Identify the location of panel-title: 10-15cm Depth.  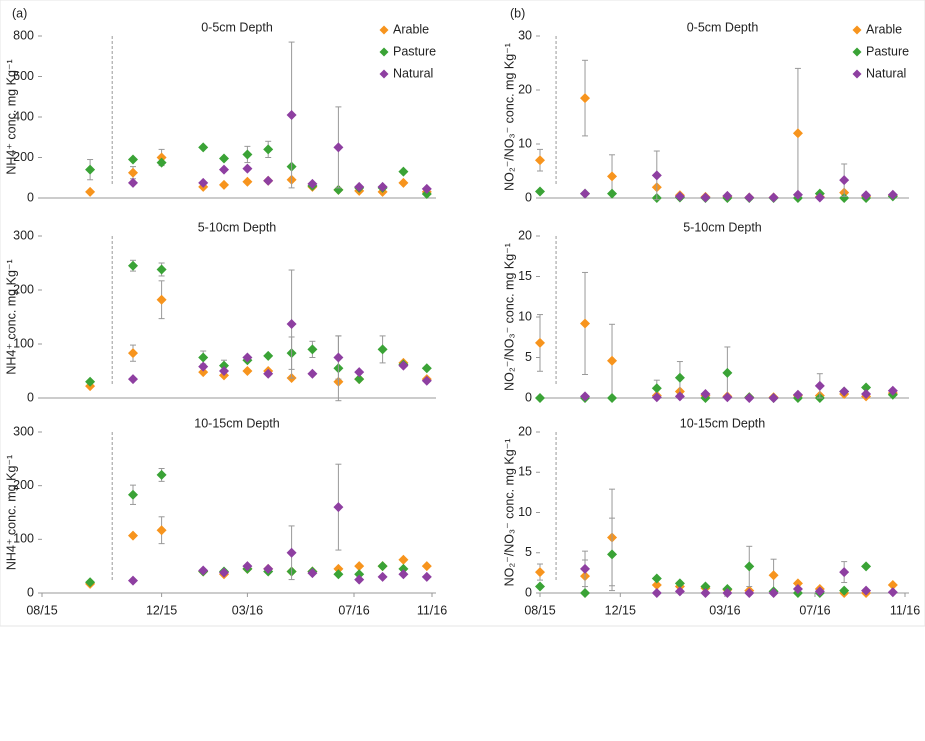
(723, 423).